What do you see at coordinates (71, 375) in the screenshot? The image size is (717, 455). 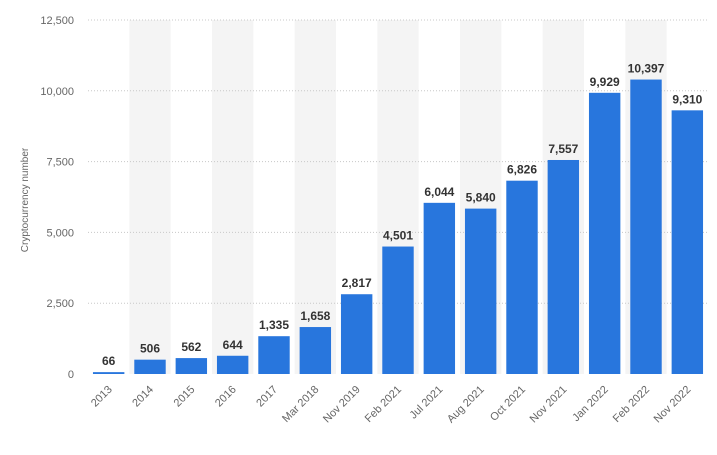 I see `y-tick-label: 0` at bounding box center [71, 375].